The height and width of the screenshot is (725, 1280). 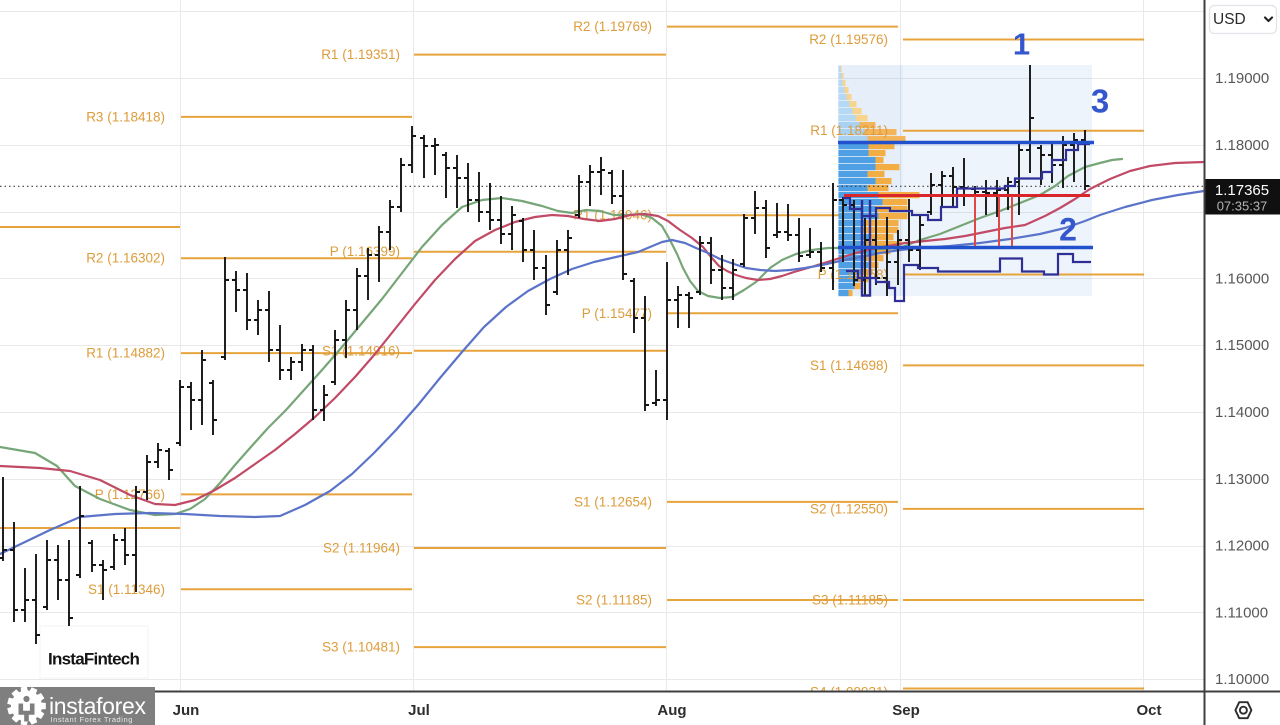 What do you see at coordinates (365, 251) in the screenshot?
I see `svg-text: P (1.16399)` at bounding box center [365, 251].